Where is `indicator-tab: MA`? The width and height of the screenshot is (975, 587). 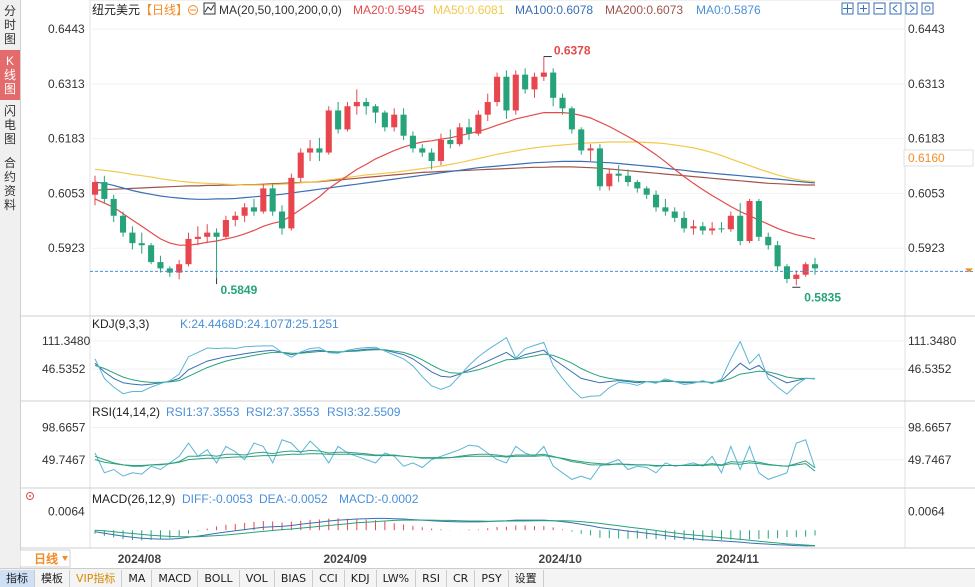
indicator-tab: MA is located at coordinates (137, 578).